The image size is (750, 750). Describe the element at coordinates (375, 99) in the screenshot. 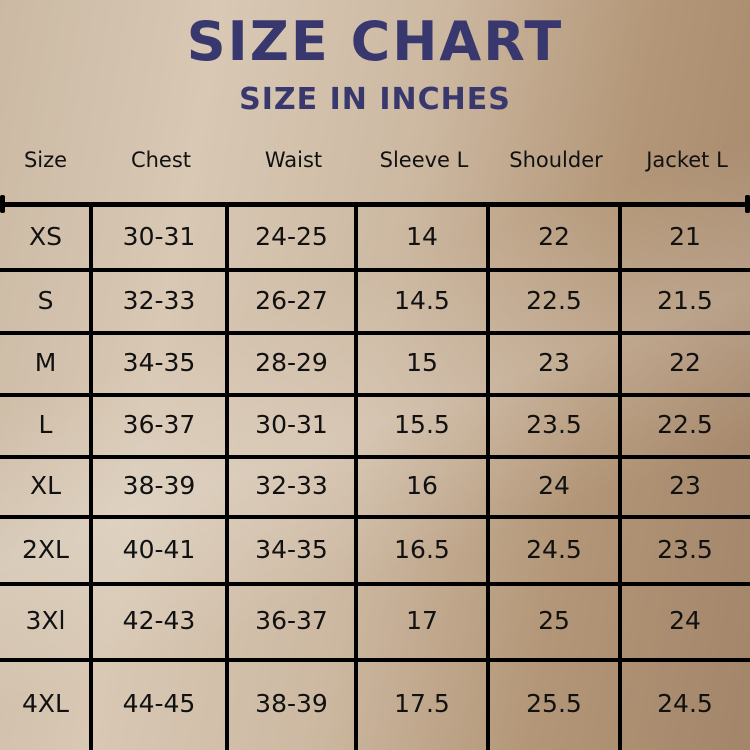

I see `page-subtitle: SIZE IN INCHES` at that location.